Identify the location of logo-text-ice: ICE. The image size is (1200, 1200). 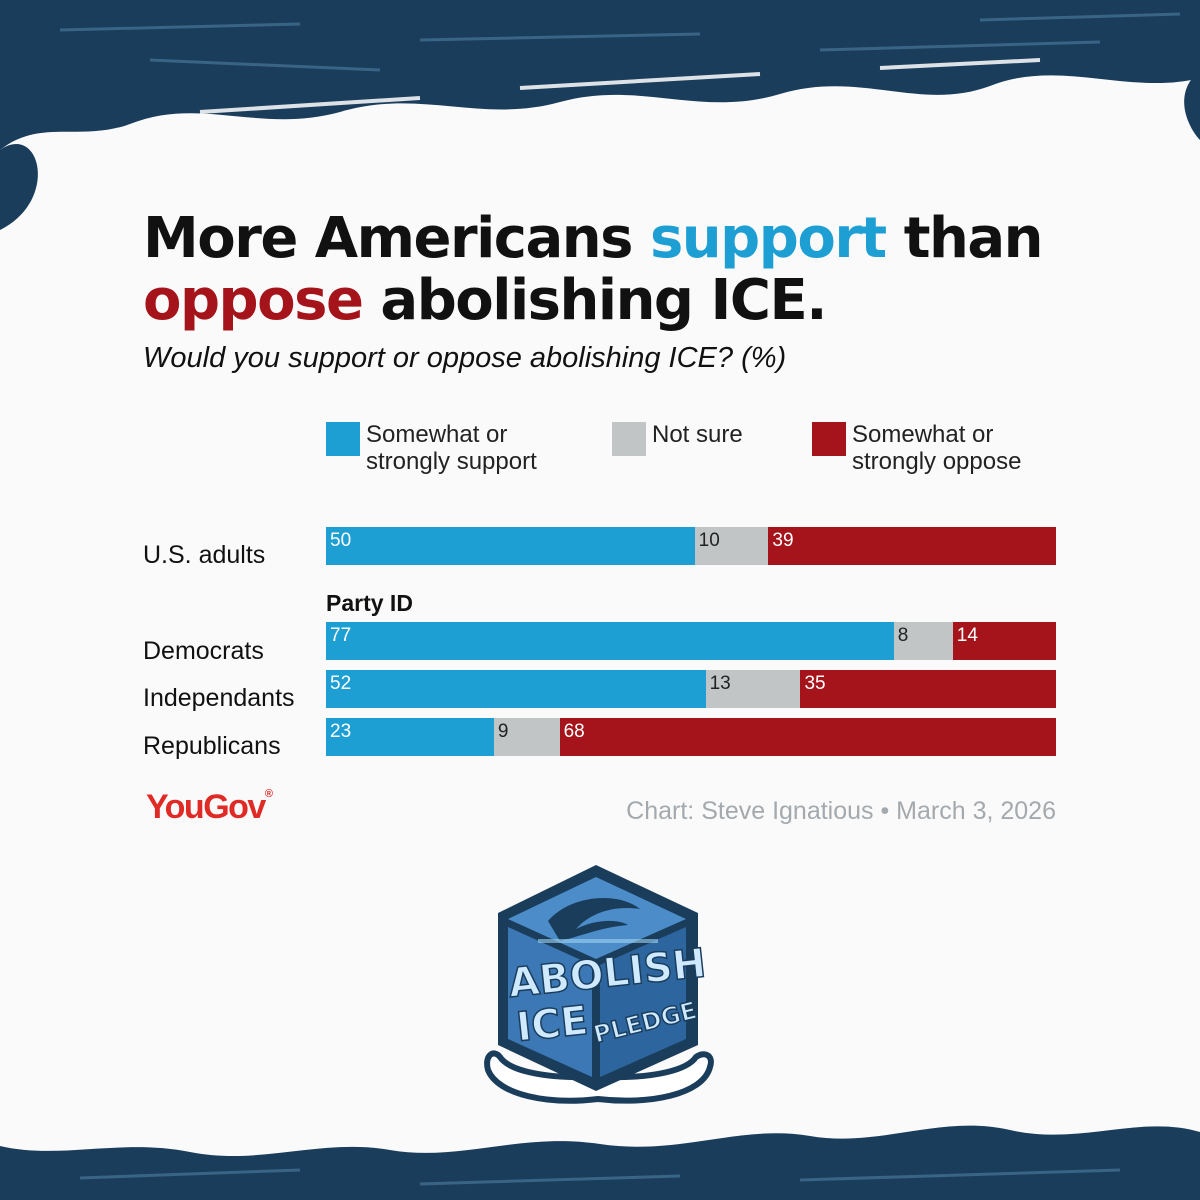
(552, 1024).